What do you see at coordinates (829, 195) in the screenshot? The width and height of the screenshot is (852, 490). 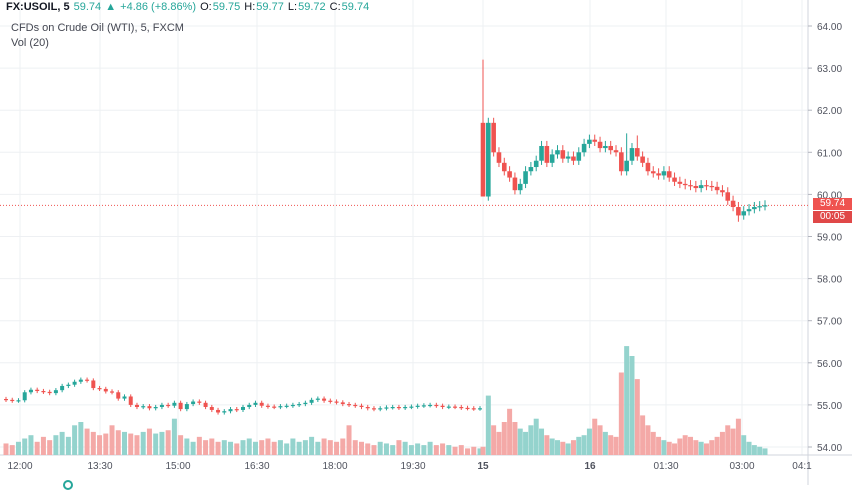 I see `y-tick-label: 60.00` at bounding box center [829, 195].